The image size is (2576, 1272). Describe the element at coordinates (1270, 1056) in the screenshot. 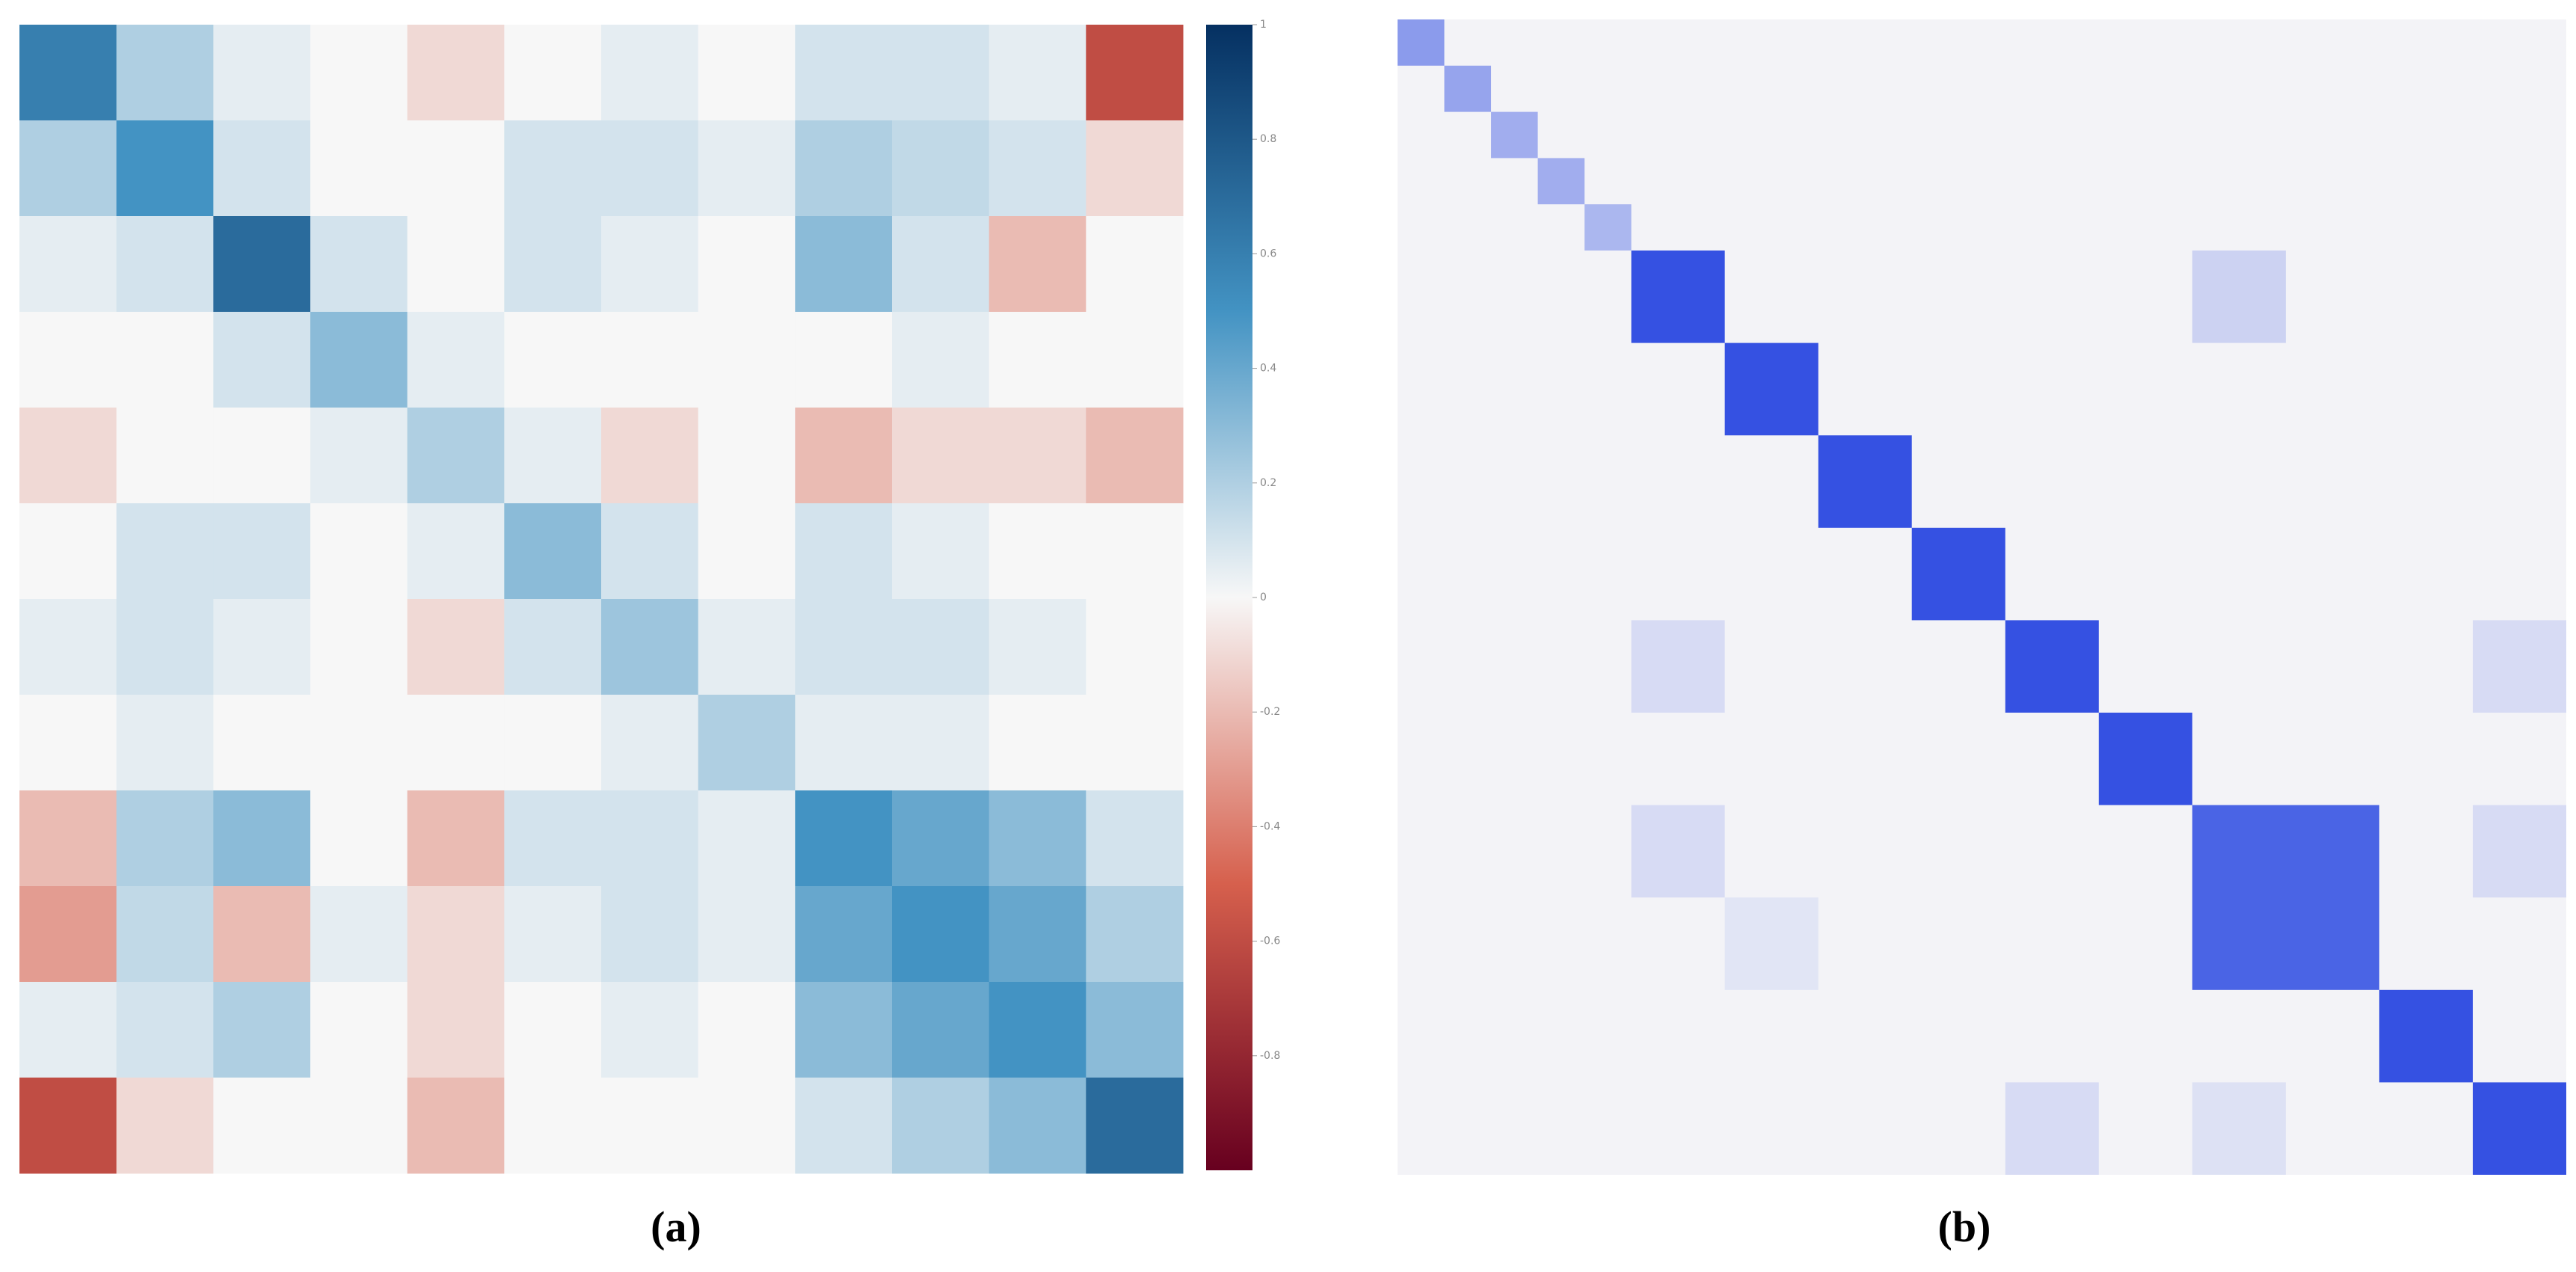

I see `colorbar-tick-label: -0.8` at that location.